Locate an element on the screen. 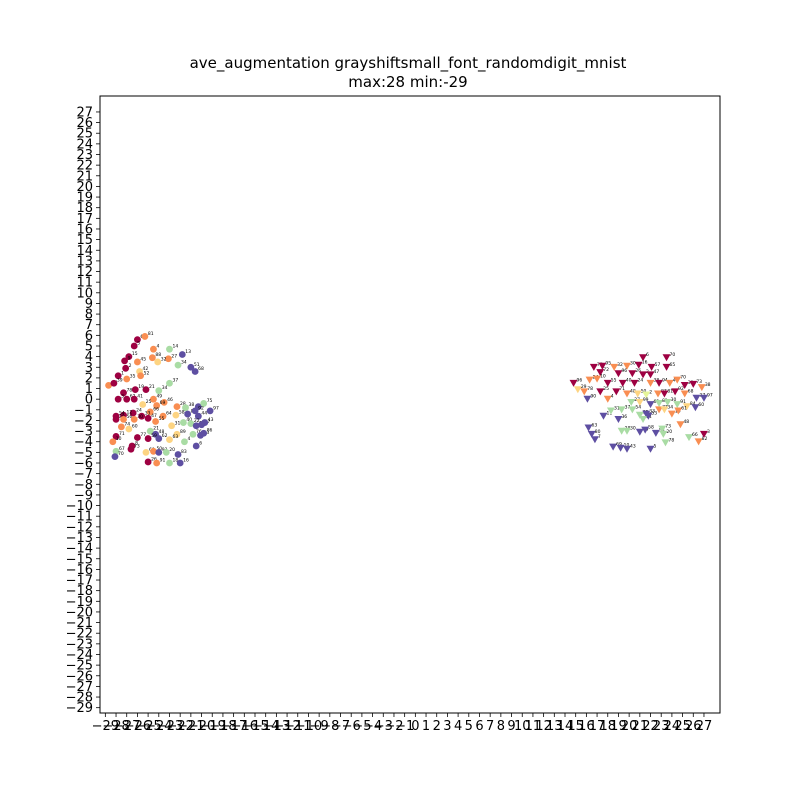  point-label: 21 is located at coordinates (156, 429).